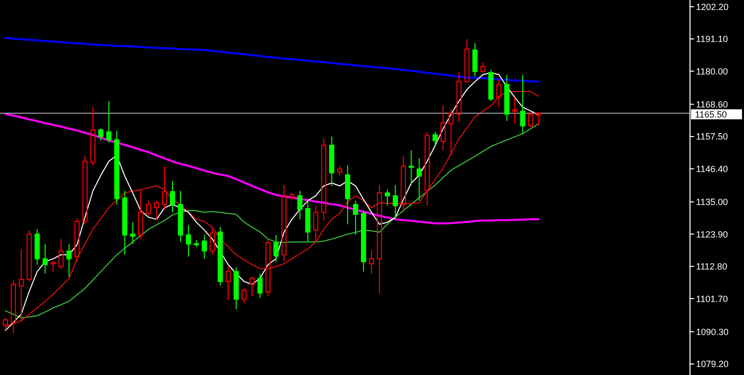 This screenshot has height=375, width=744. What do you see at coordinates (712, 364) in the screenshot?
I see `y-tick-label: 1079.20` at bounding box center [712, 364].